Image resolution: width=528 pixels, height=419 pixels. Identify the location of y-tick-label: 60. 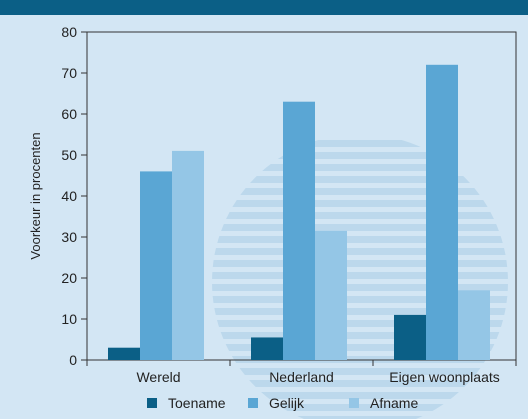
(69, 114).